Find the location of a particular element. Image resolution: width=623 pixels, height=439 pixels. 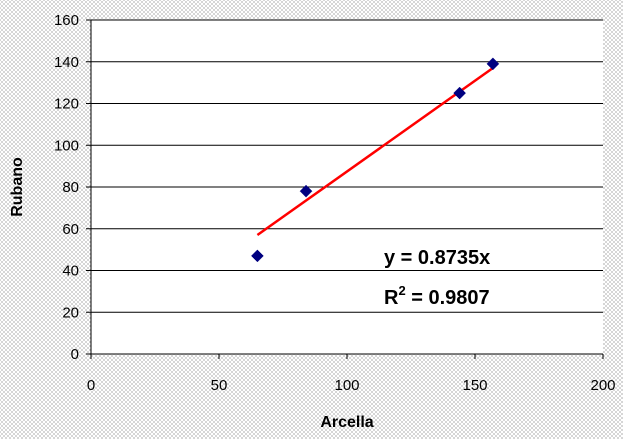

y-tick-label: 40 is located at coordinates (70, 271).